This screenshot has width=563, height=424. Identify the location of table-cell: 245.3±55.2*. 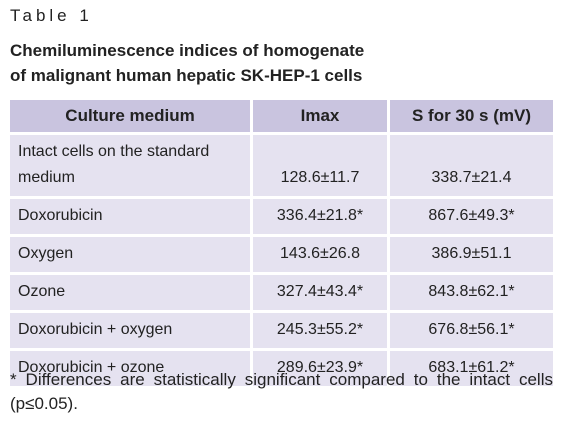
(320, 330).